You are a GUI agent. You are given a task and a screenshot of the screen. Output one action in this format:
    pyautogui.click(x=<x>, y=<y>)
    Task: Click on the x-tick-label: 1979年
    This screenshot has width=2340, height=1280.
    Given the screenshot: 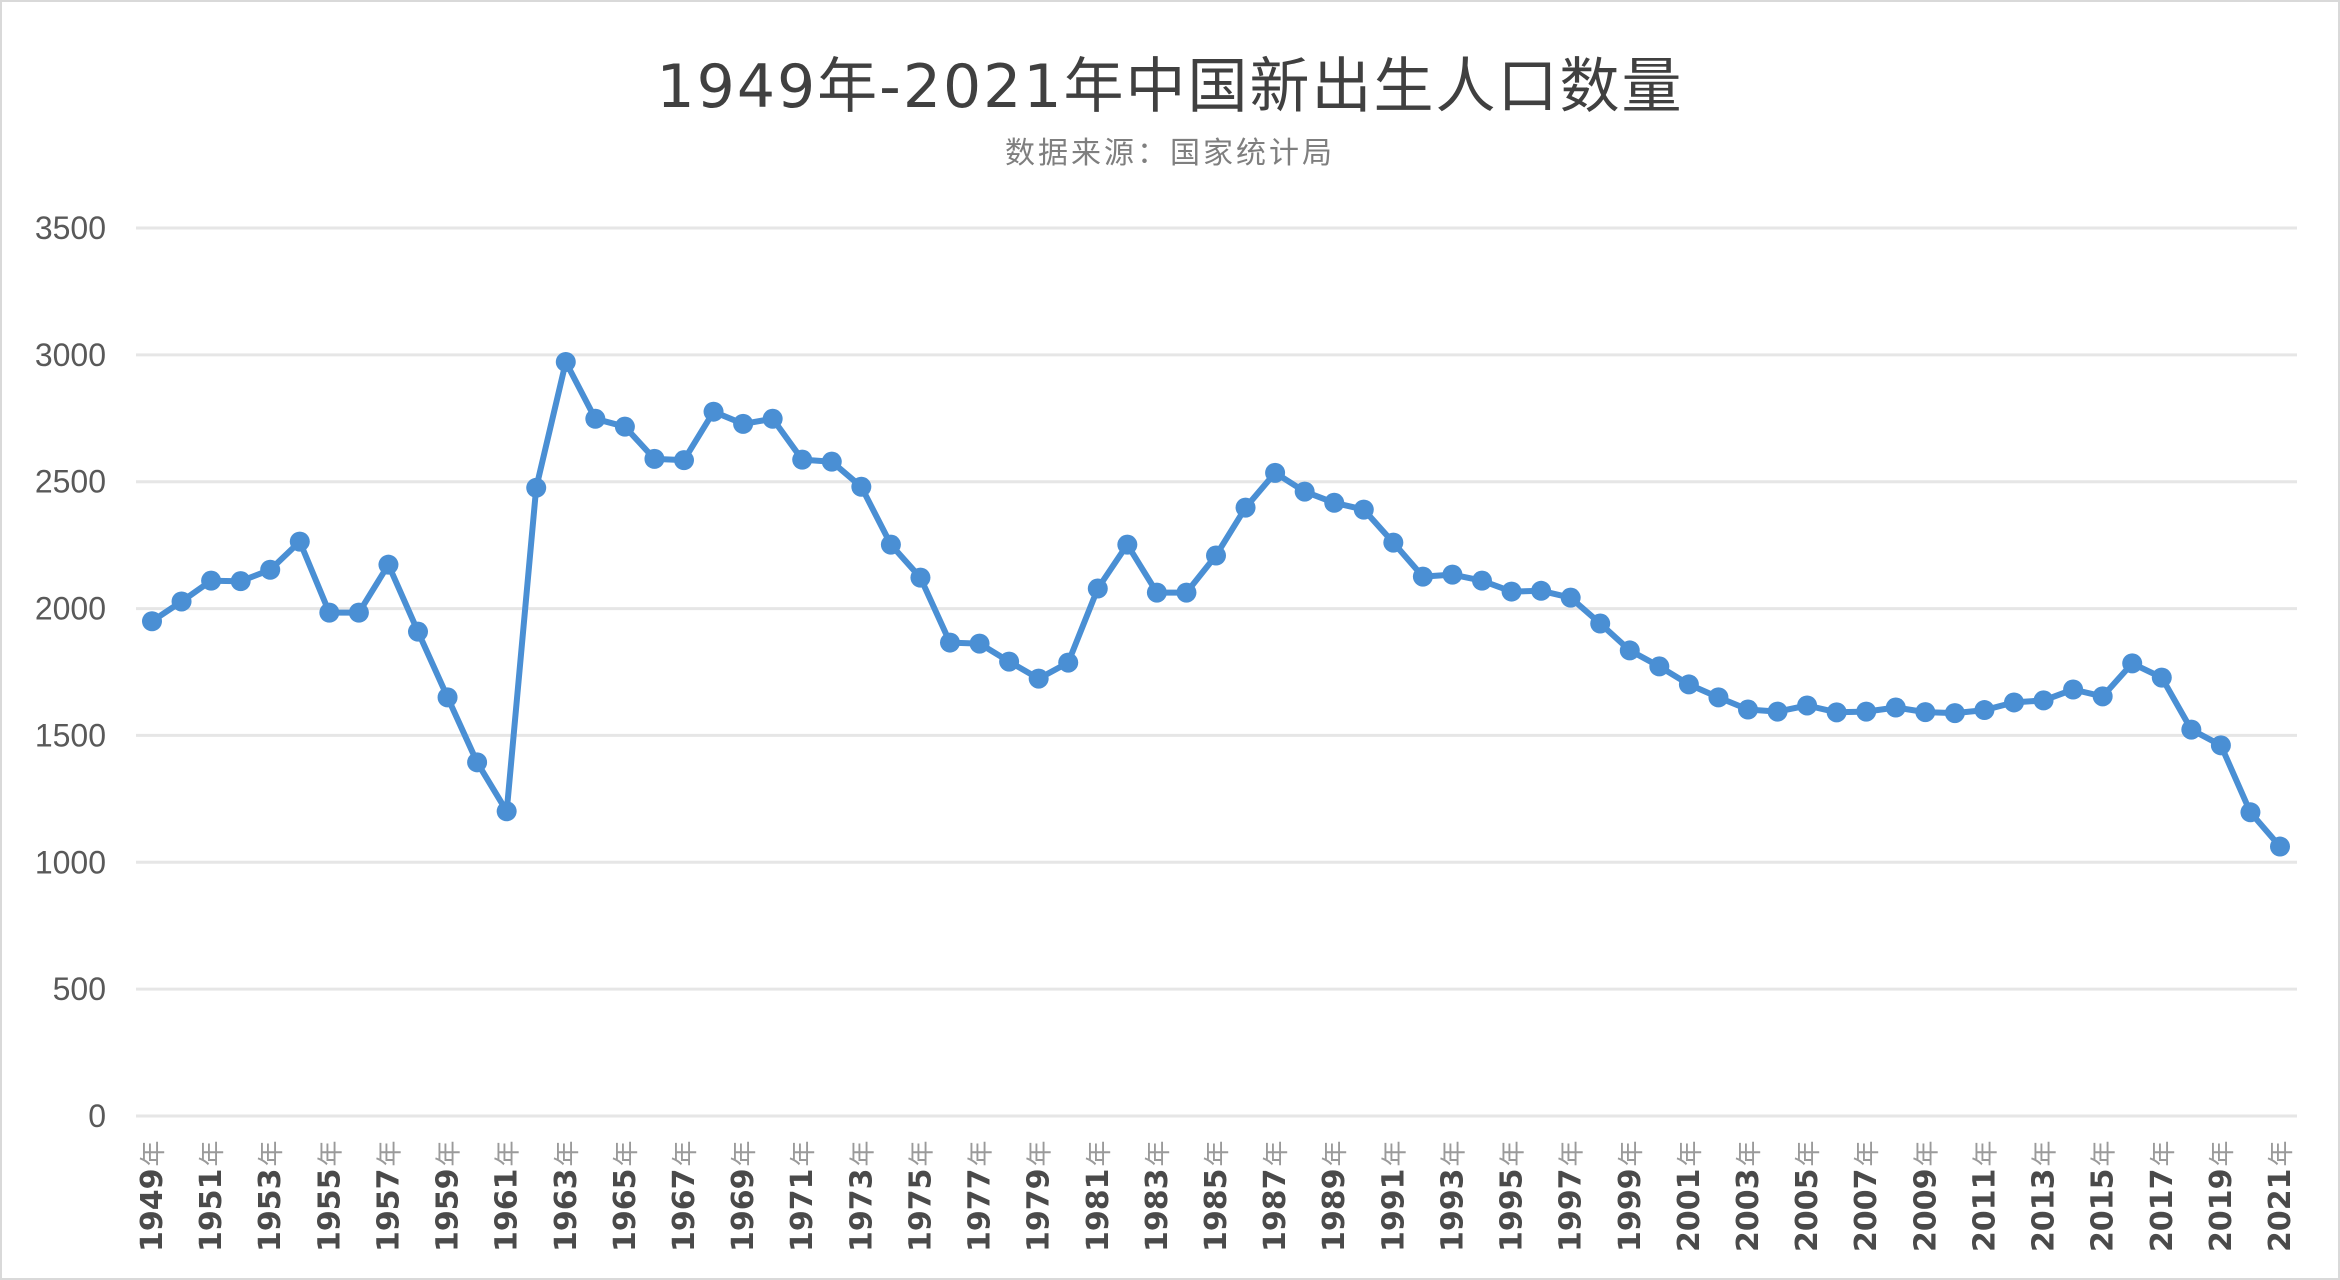 What is the action you would take?
    pyautogui.click(x=1039, y=1196)
    